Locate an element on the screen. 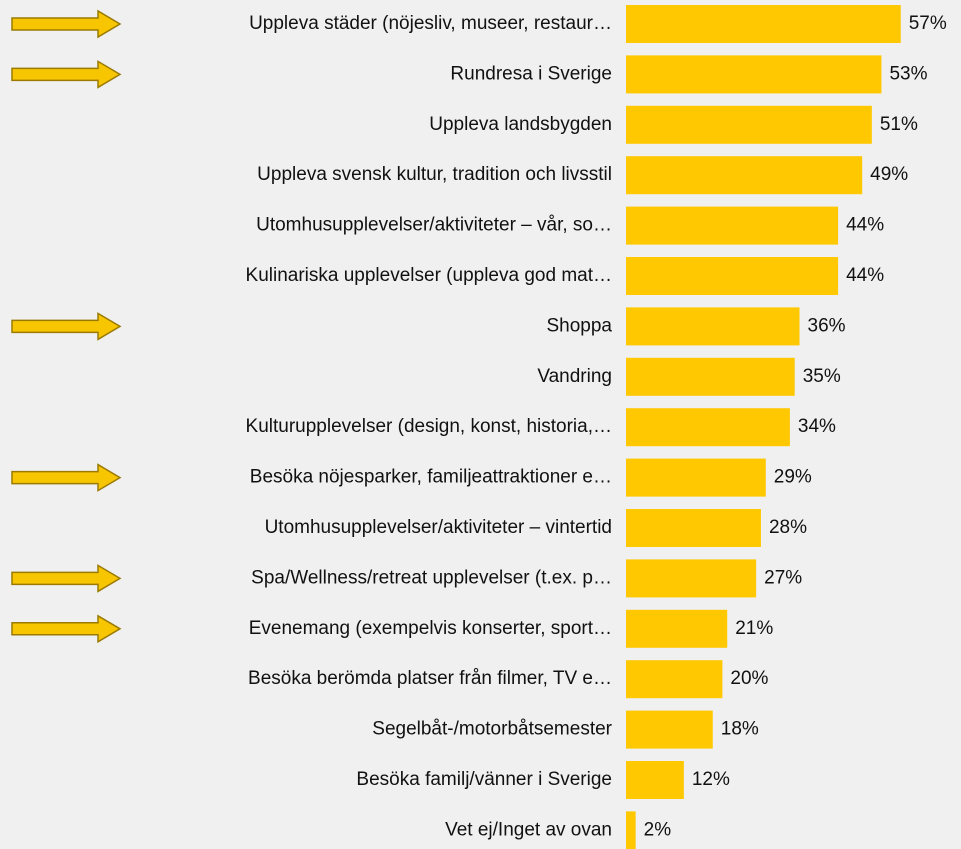  value-label: 18% is located at coordinates (740, 729).